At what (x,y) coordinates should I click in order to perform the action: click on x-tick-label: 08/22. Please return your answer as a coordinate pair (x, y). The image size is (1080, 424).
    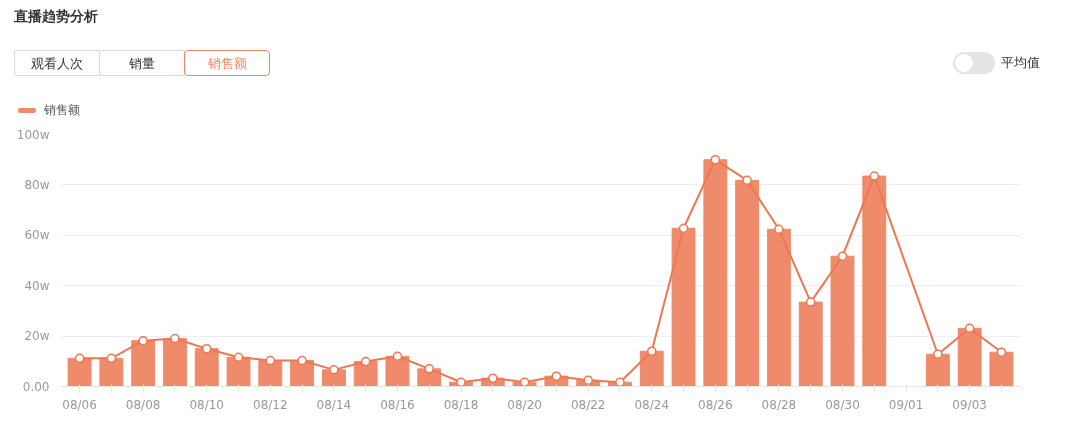
    Looking at the image, I should click on (588, 404).